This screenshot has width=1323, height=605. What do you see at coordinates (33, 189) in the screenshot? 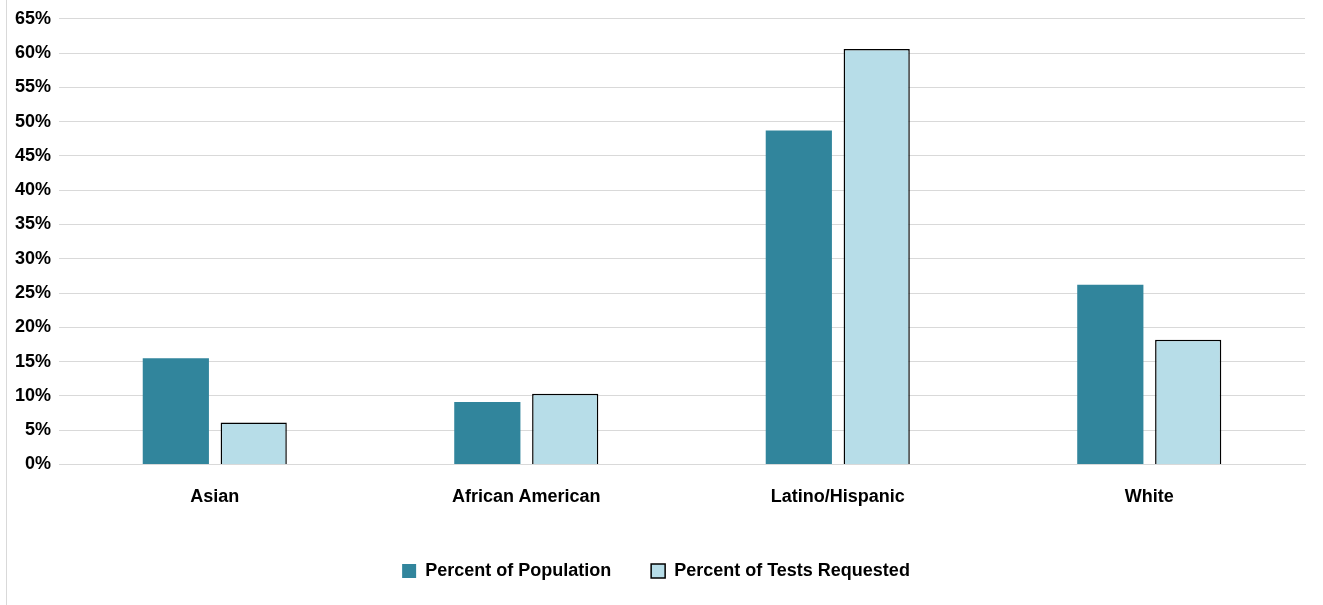
I see `y-tick-label: 40%` at bounding box center [33, 189].